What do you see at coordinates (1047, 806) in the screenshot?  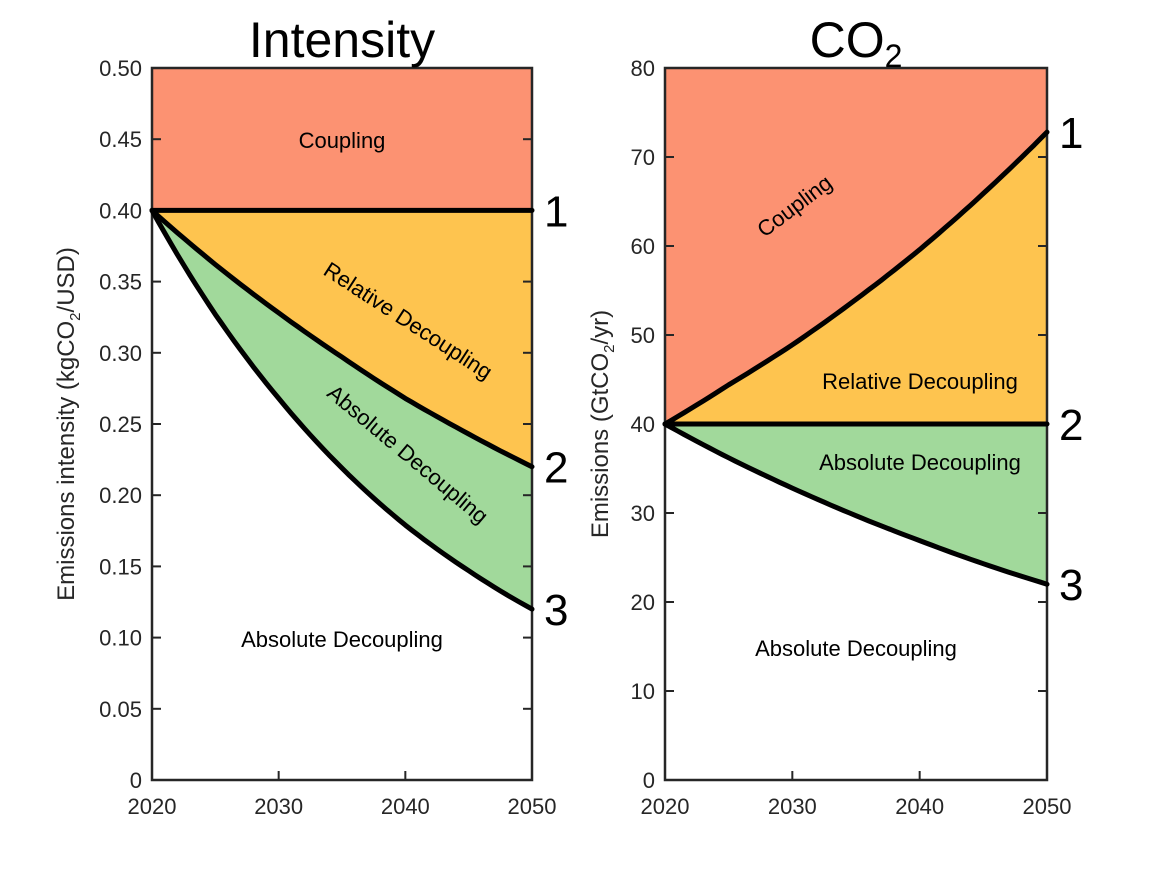 I see `co2-xtick-label: 2050` at bounding box center [1047, 806].